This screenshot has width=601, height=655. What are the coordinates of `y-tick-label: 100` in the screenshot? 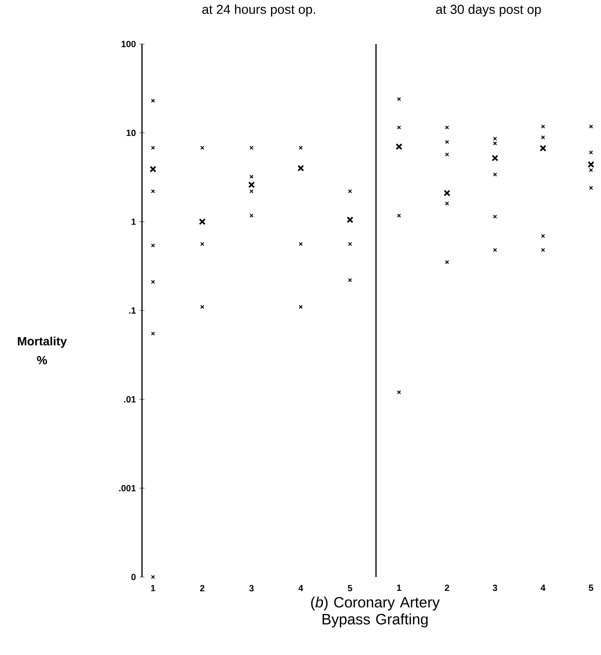 It's located at (129, 44).